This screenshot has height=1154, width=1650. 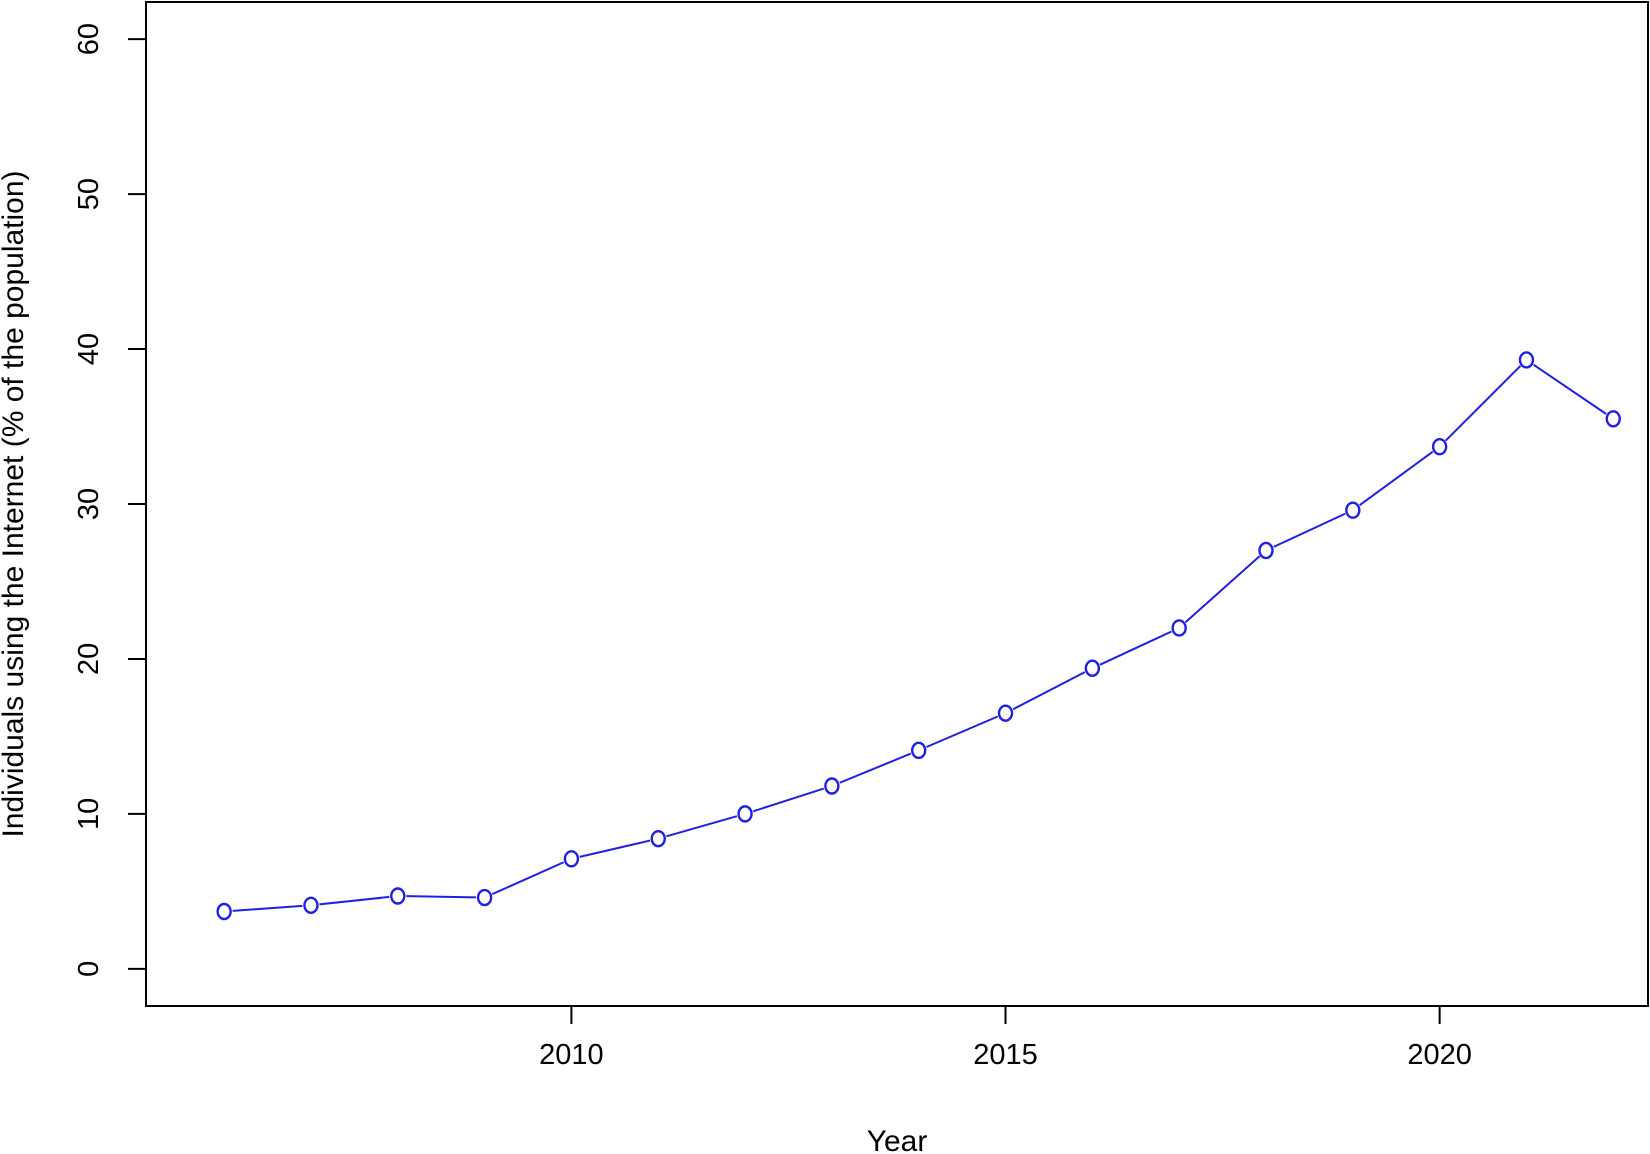 I want to click on y-tick-label: 60, so click(x=89, y=39).